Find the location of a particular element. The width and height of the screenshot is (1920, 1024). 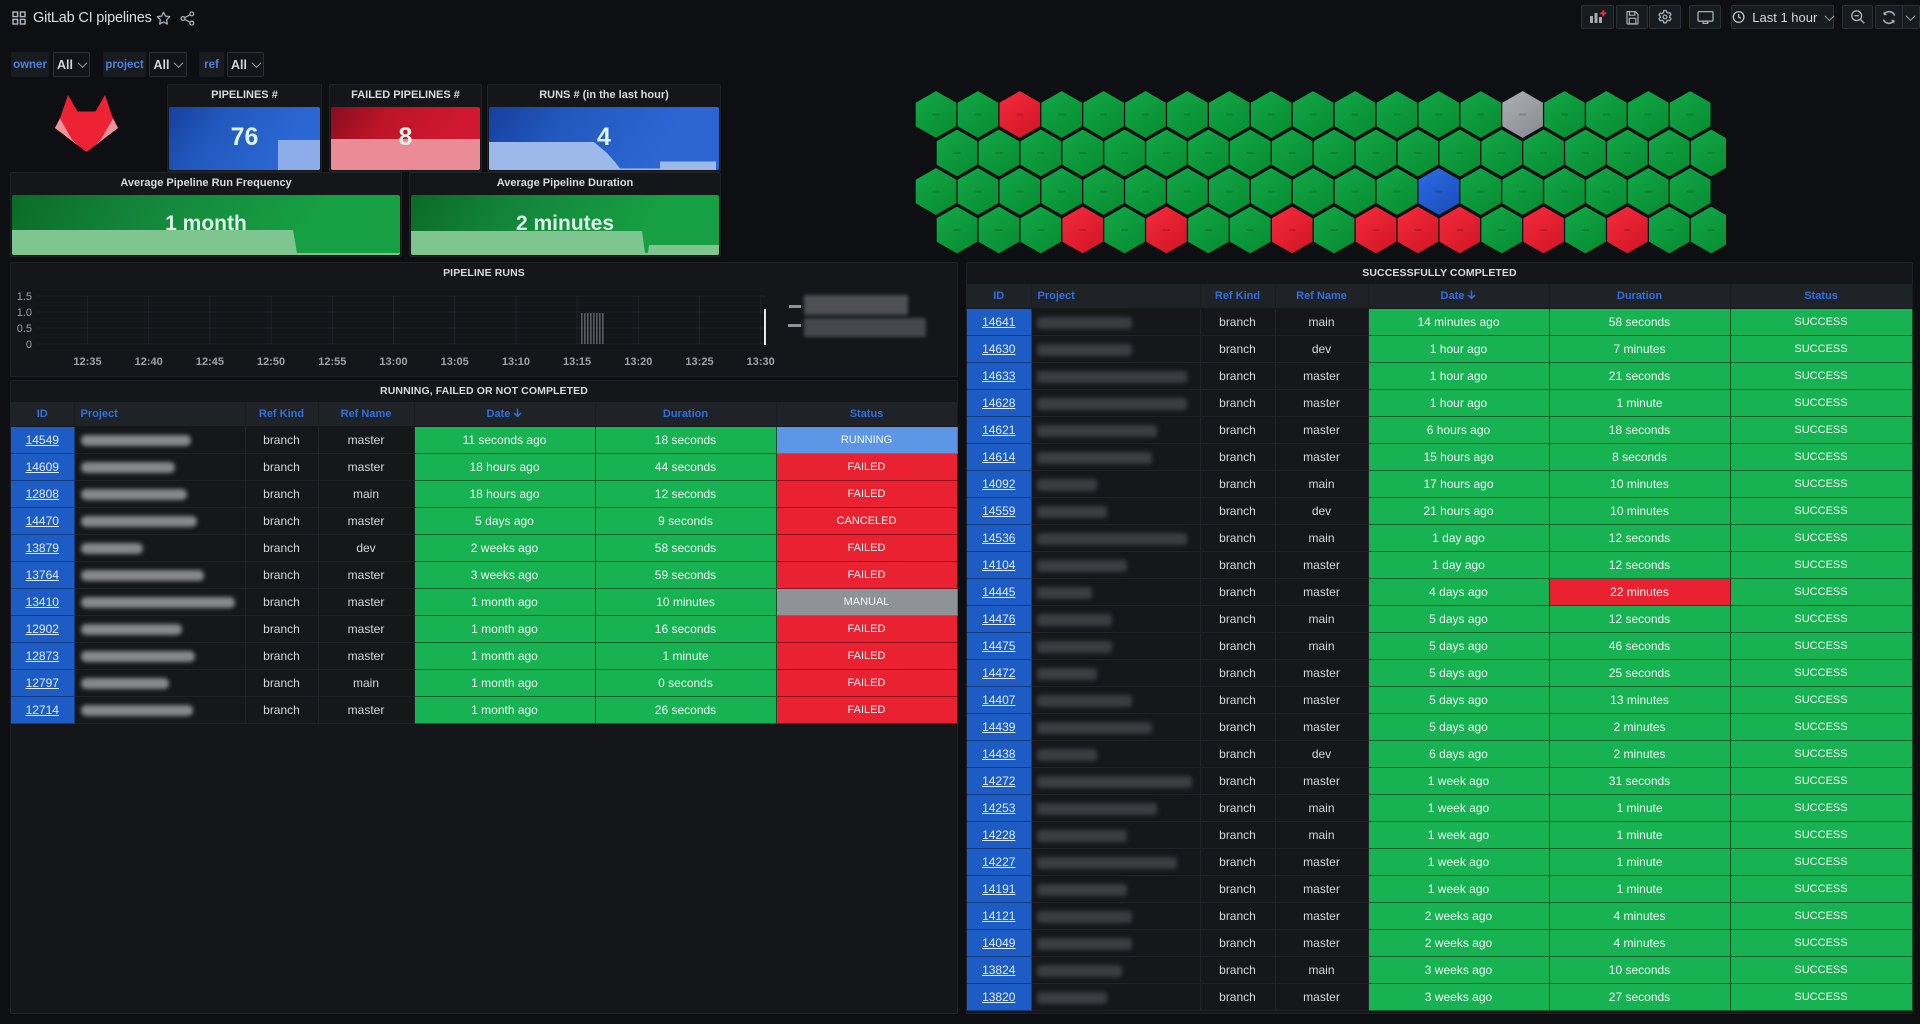

svg-text: 12:40 is located at coordinates (149, 362).